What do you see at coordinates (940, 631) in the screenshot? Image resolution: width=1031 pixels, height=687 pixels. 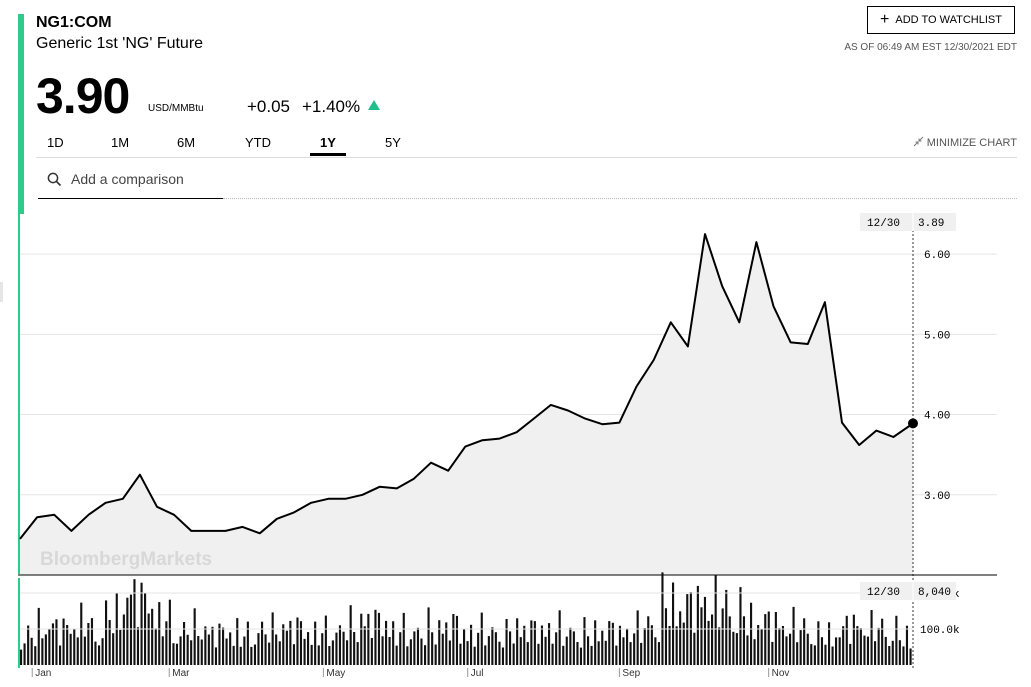 I see `volume-tick-label: 100.0k` at bounding box center [940, 631].